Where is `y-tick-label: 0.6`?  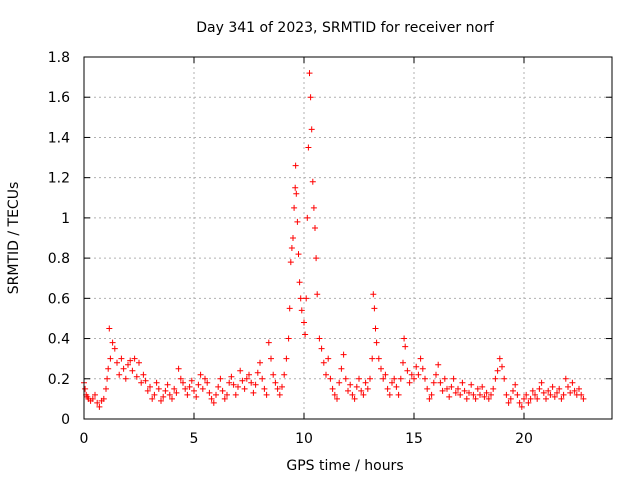 y-tick-label: 0.6 is located at coordinates (59, 299).